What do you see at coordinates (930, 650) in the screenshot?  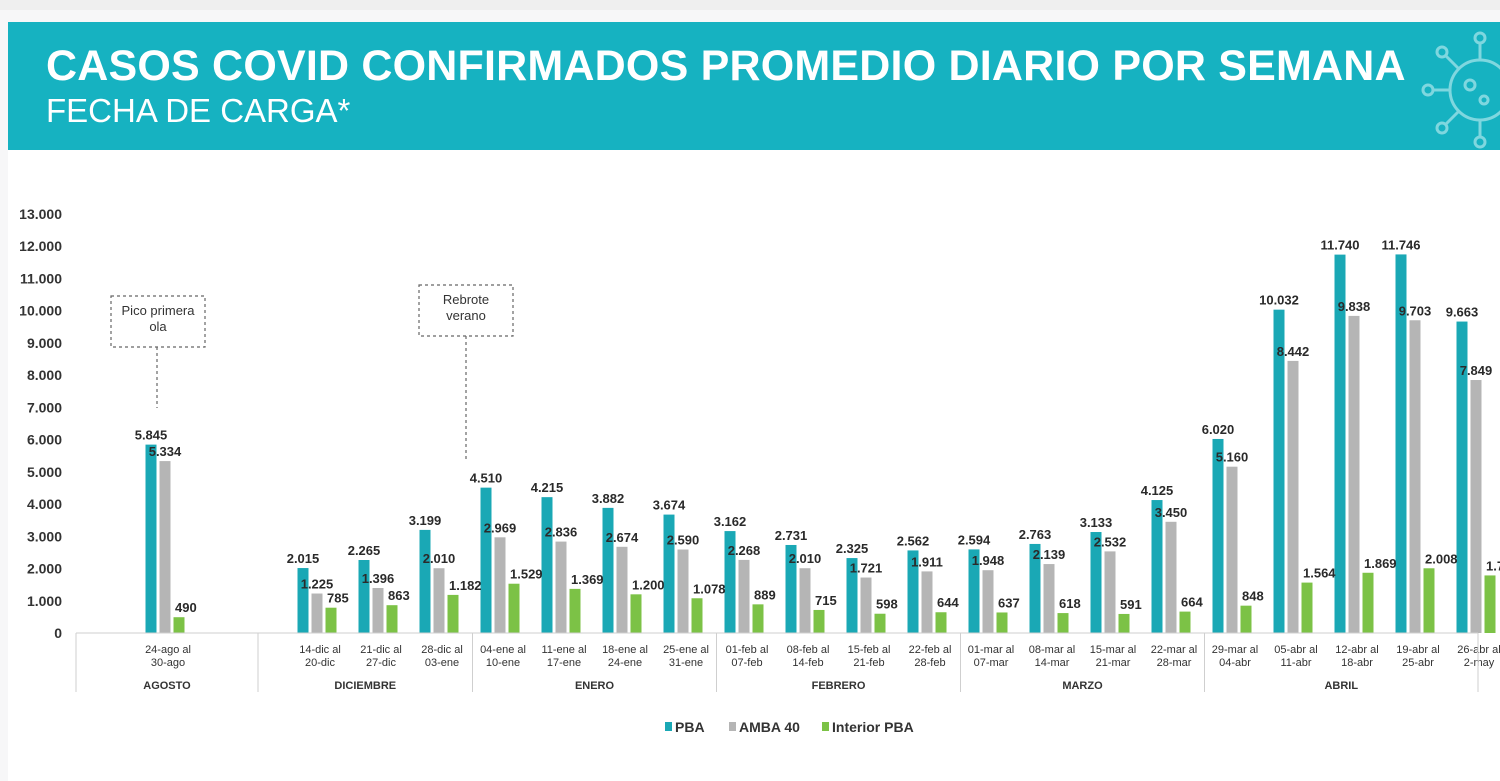 I see `x-tick-label: 22-feb al` at bounding box center [930, 650].